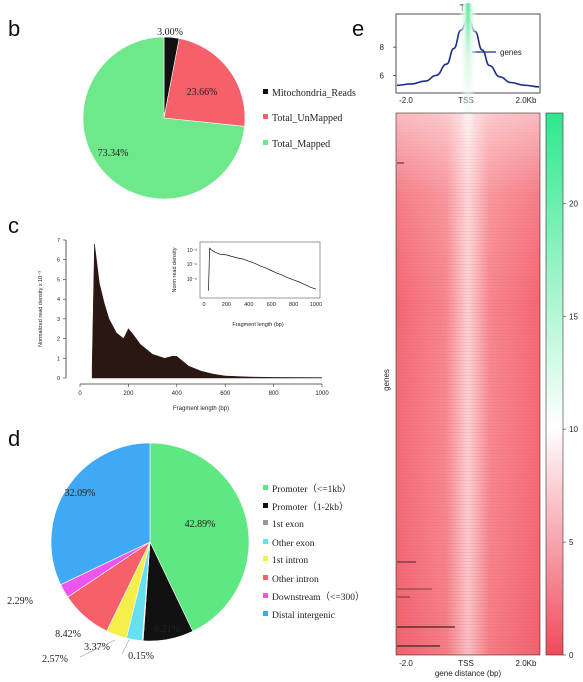  I want to click on heatmap-xtick-label-2: 2.0Kb, so click(526, 663).